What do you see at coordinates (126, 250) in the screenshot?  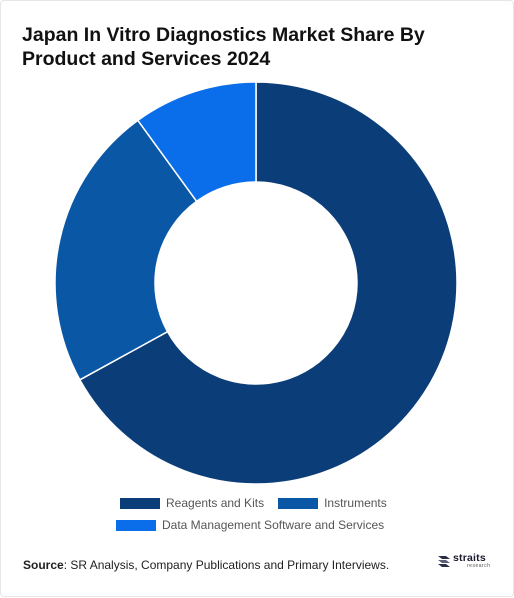 I see `slice-instruments` at bounding box center [126, 250].